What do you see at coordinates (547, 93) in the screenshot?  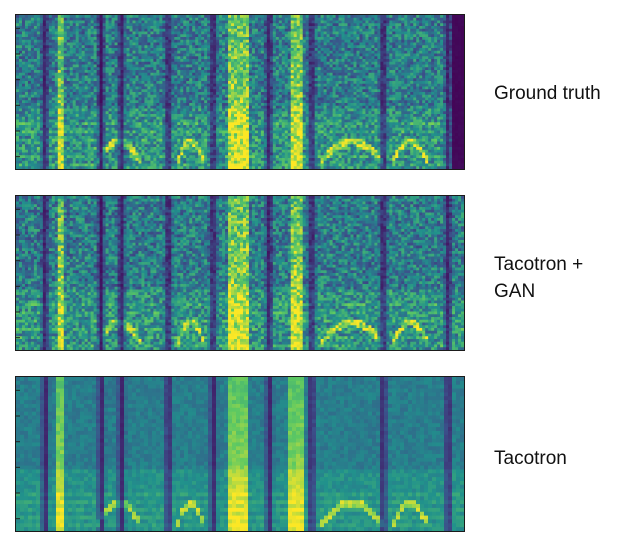 I see `ground-truth-label: Ground truth` at bounding box center [547, 93].